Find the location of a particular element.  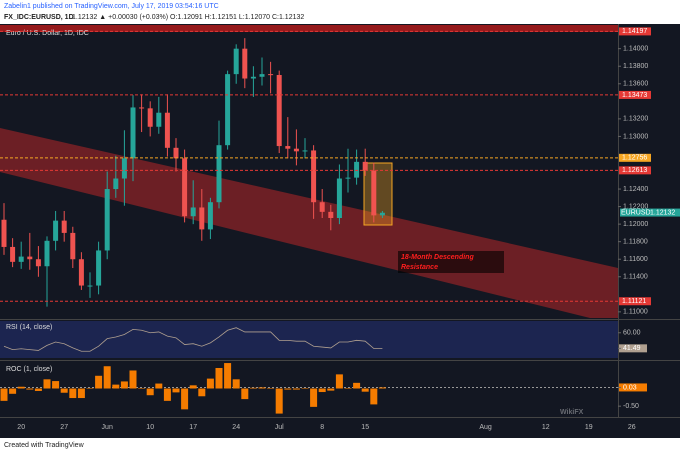

x-tick-label: 20 is located at coordinates (21, 427).